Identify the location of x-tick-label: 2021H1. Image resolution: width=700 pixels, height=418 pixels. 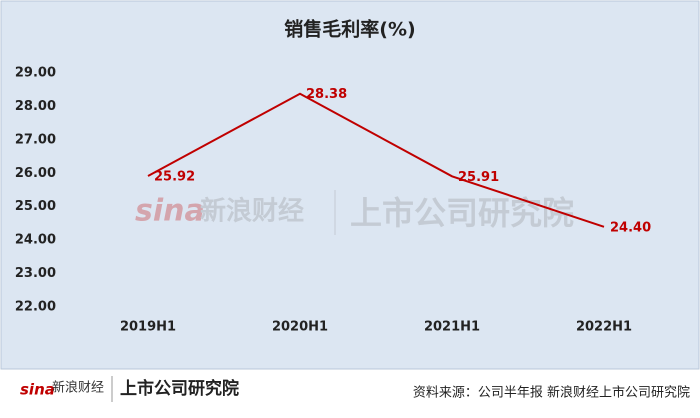
(452, 327).